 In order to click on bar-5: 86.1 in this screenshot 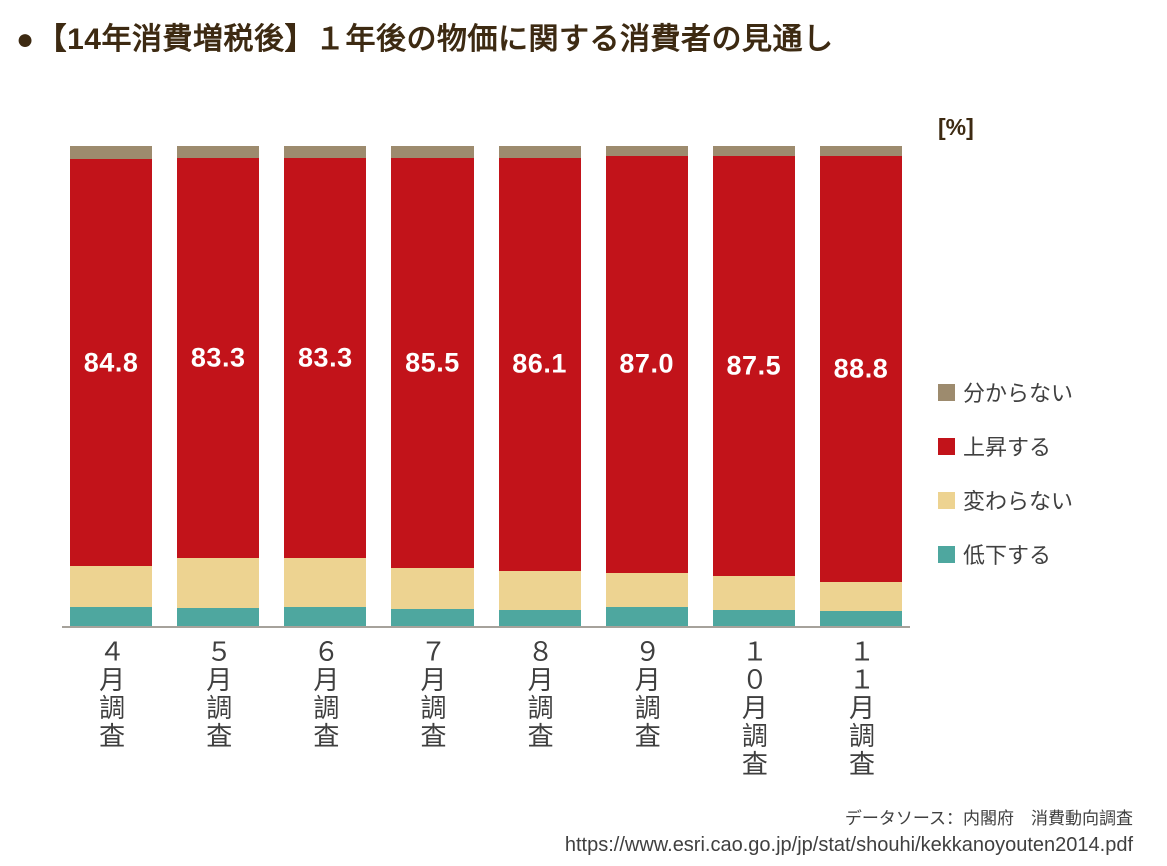, I will do `click(539, 386)`.